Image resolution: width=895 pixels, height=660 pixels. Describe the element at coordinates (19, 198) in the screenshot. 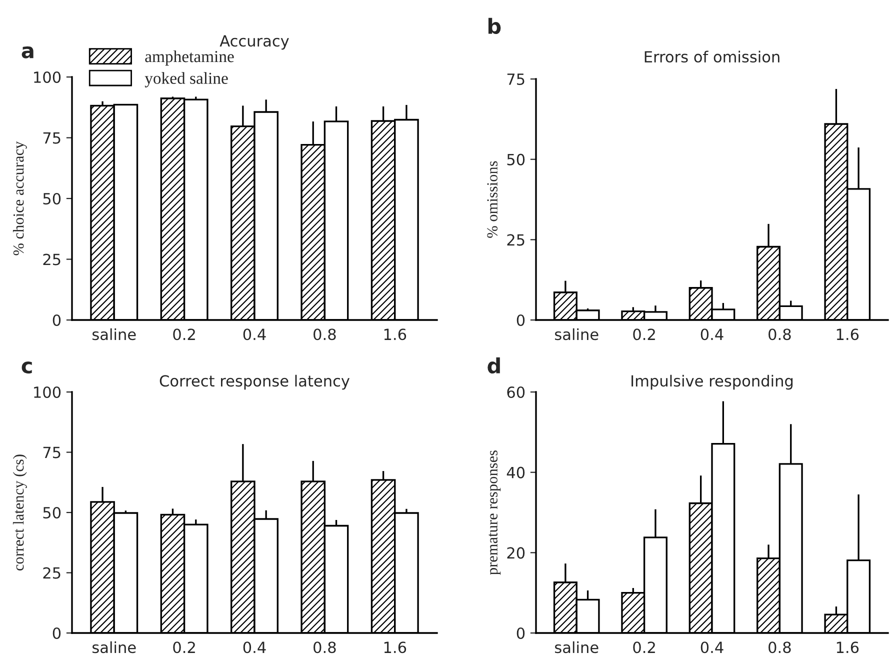

I see `y-axis-title: % choice accuracy` at that location.